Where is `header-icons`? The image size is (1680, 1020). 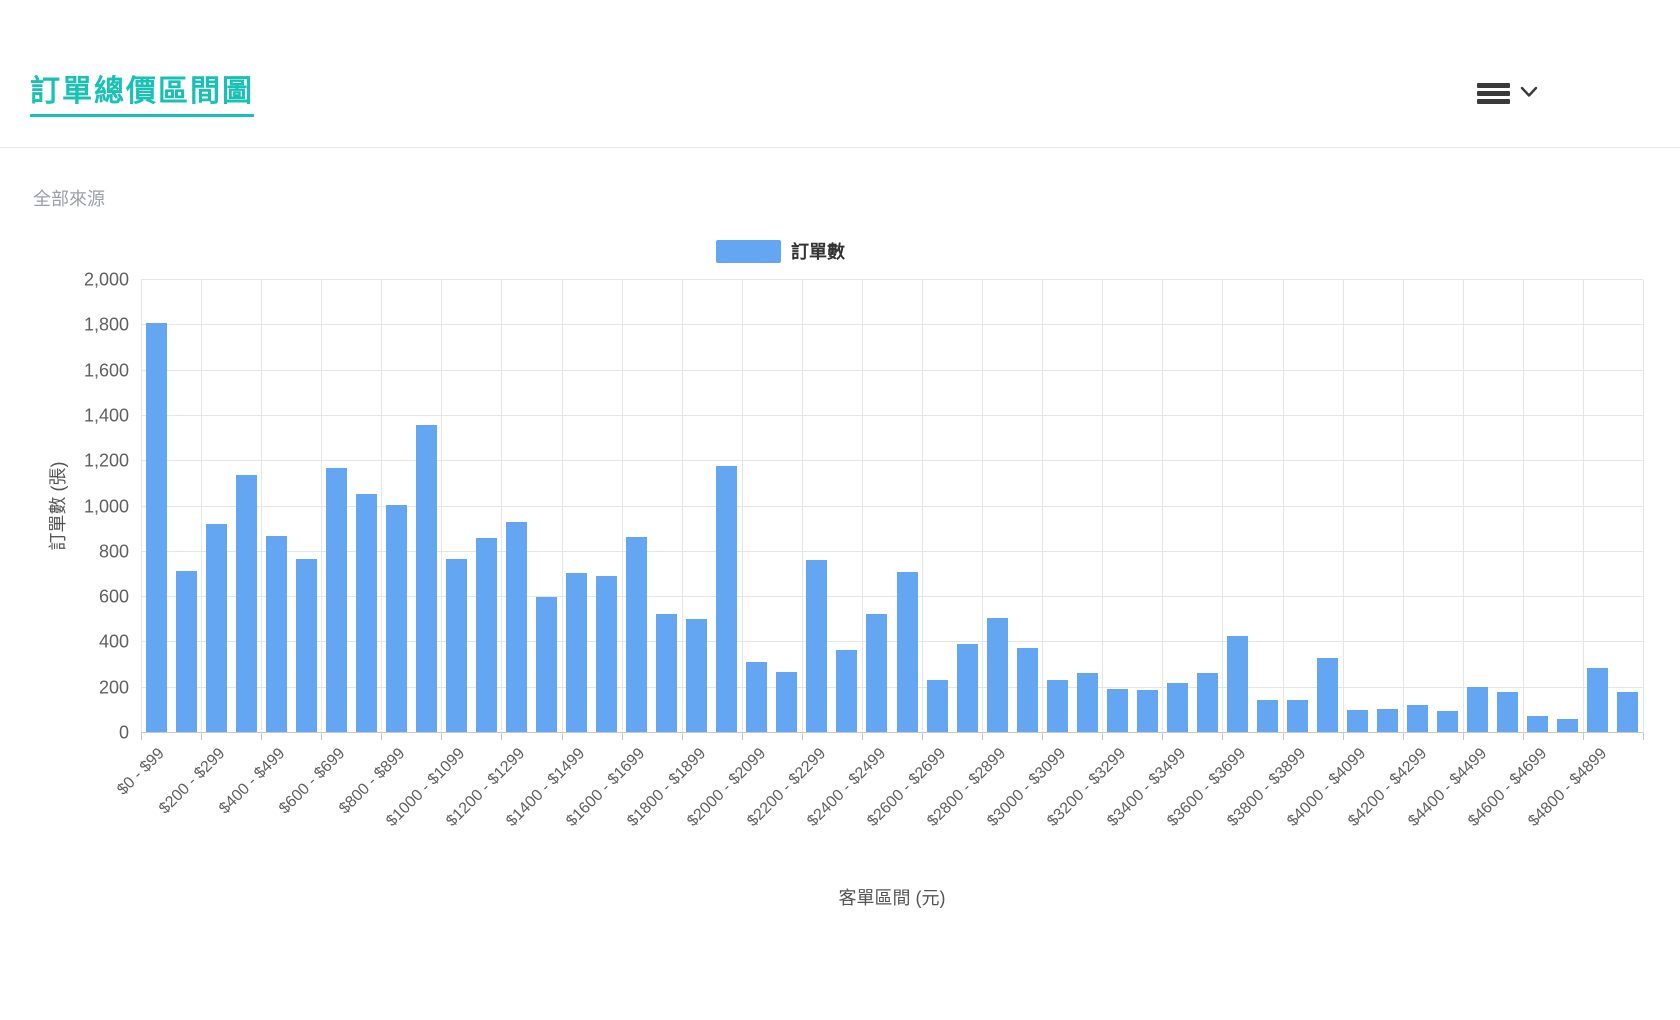
header-icons is located at coordinates (1507, 93).